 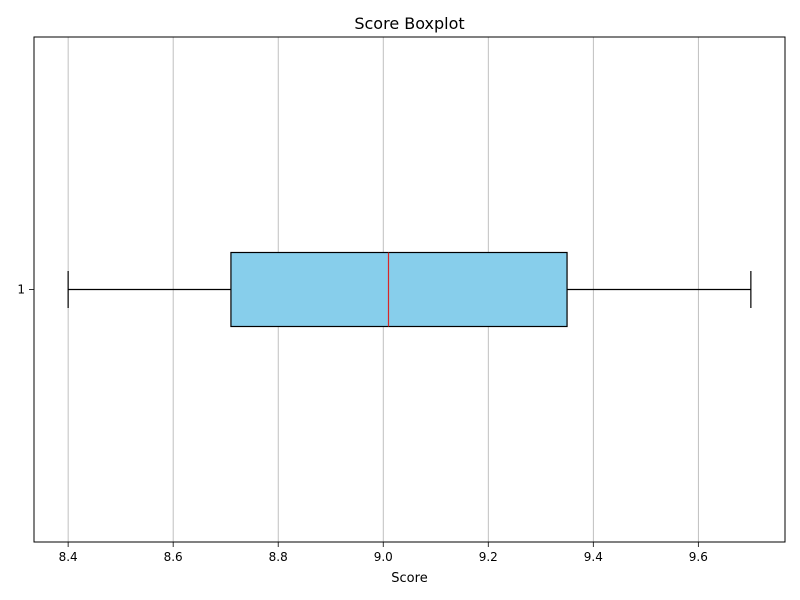 I want to click on x-tick-label: 9.2, so click(x=488, y=557).